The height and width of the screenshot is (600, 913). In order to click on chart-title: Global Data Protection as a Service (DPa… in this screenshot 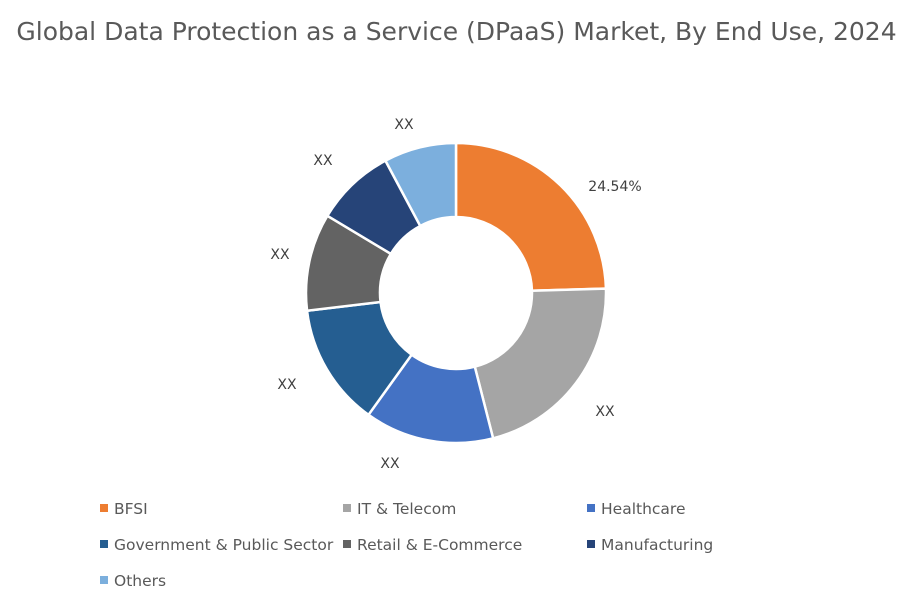, I will do `click(456, 31)`.